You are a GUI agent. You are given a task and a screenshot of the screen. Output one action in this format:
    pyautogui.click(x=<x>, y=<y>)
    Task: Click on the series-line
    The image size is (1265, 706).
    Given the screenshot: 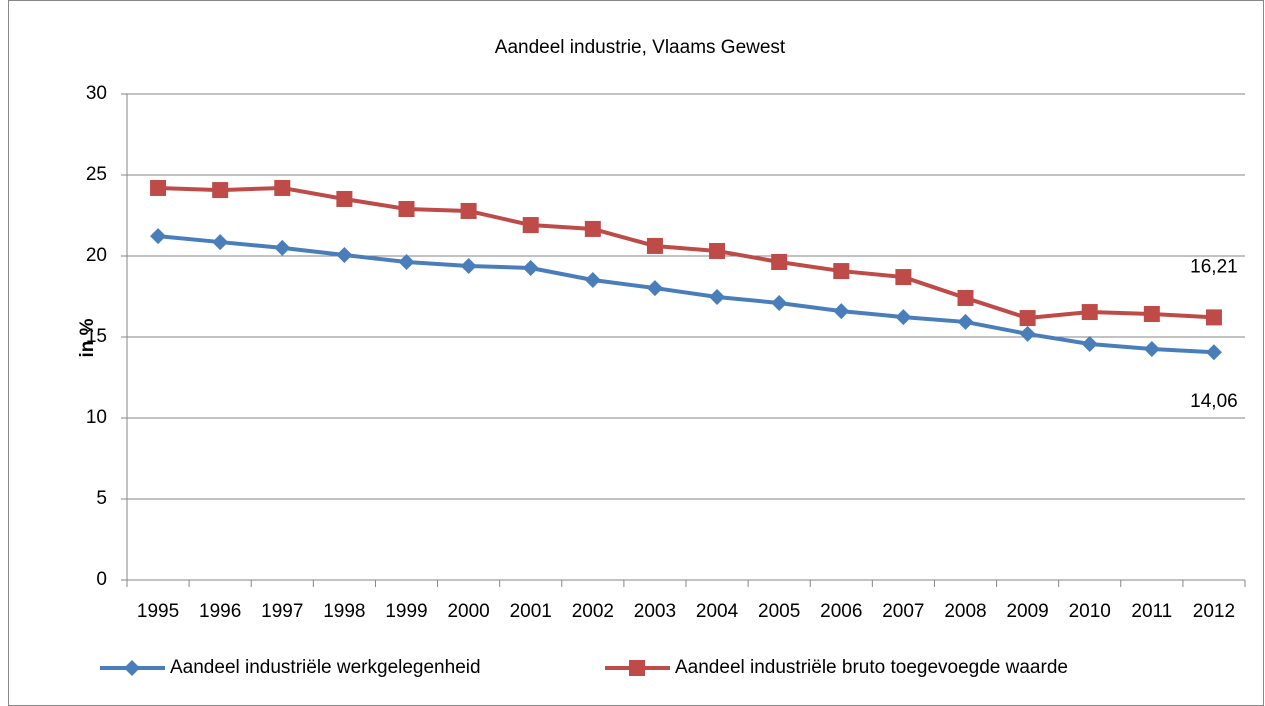 What is the action you would take?
    pyautogui.click(x=686, y=294)
    